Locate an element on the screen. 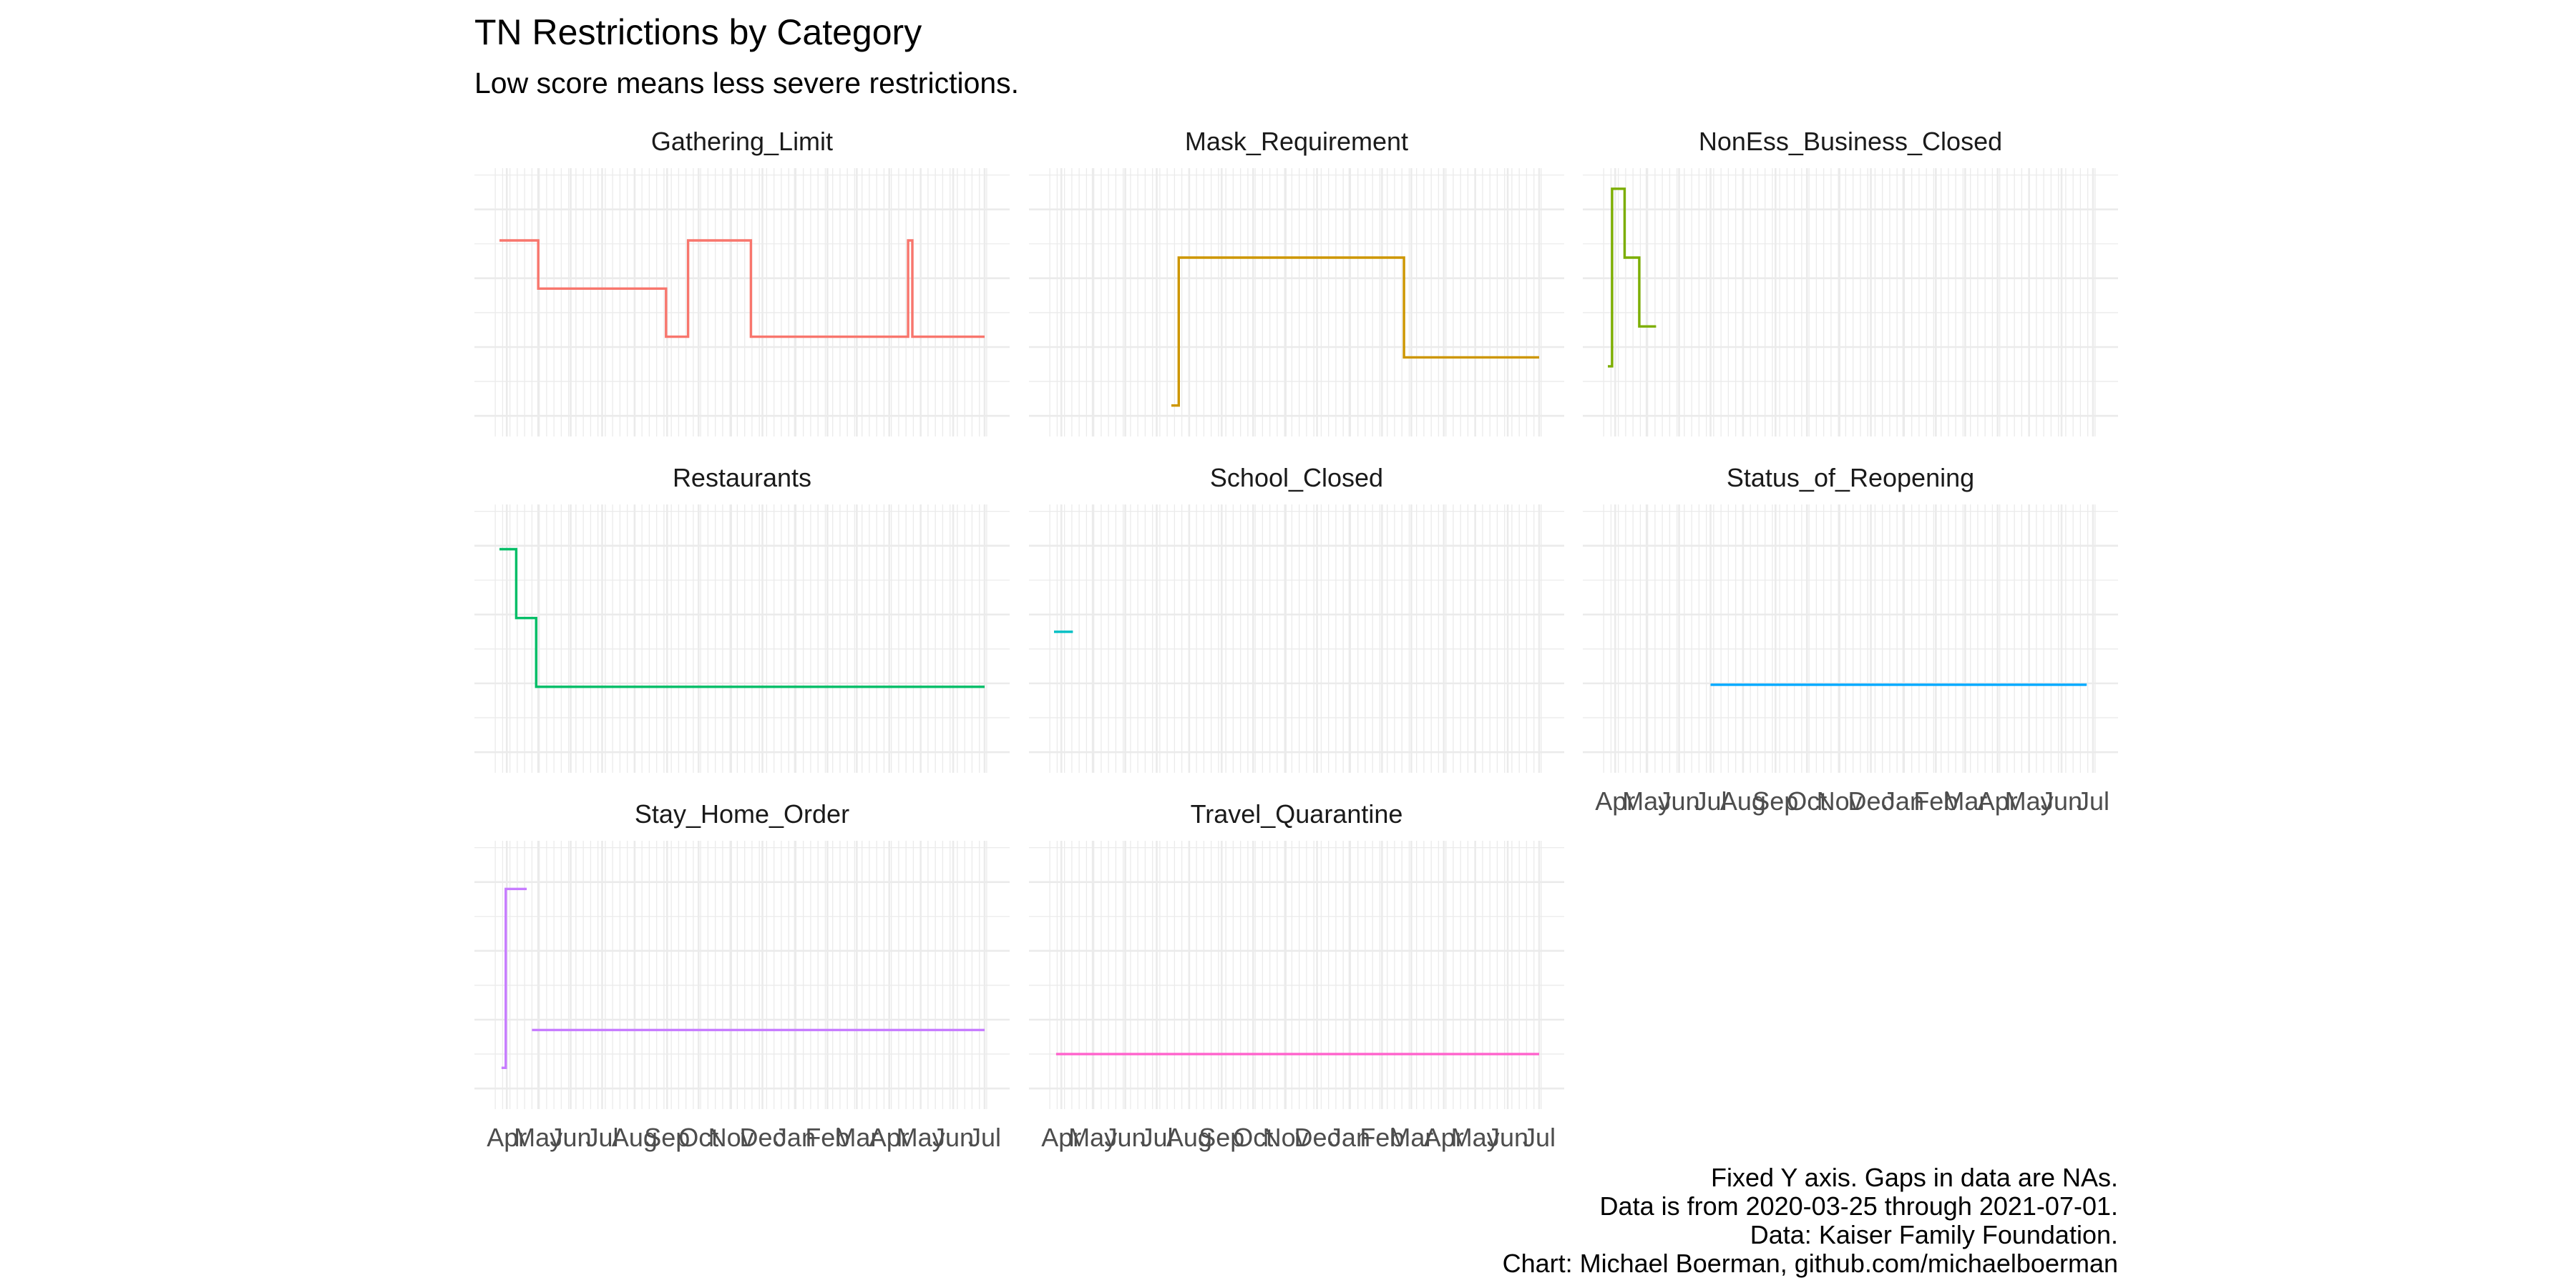  facet-panel-restaurants: Restaurants is located at coordinates (742, 618).